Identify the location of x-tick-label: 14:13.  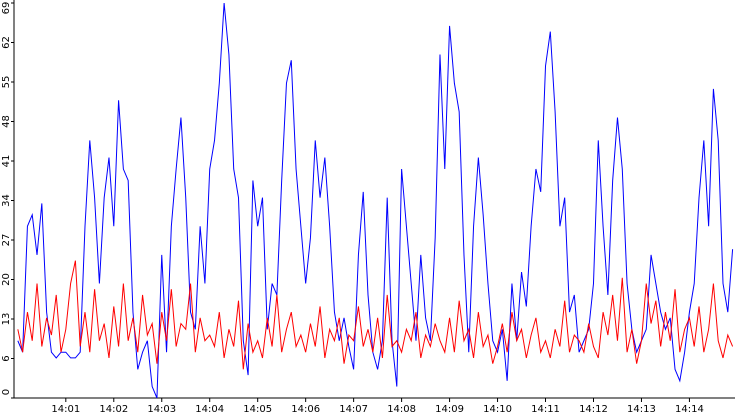
(641, 409).